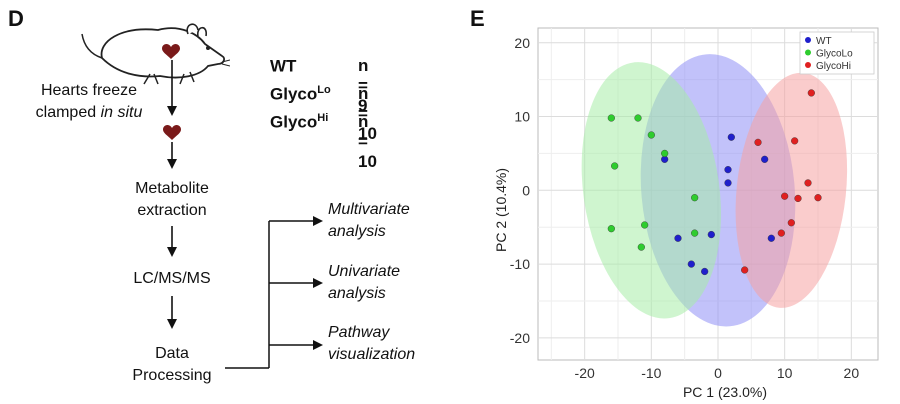 This screenshot has width=900, height=404. Describe the element at coordinates (89, 90) in the screenshot. I see `step-hearts-line1: Hearts freeze` at that location.